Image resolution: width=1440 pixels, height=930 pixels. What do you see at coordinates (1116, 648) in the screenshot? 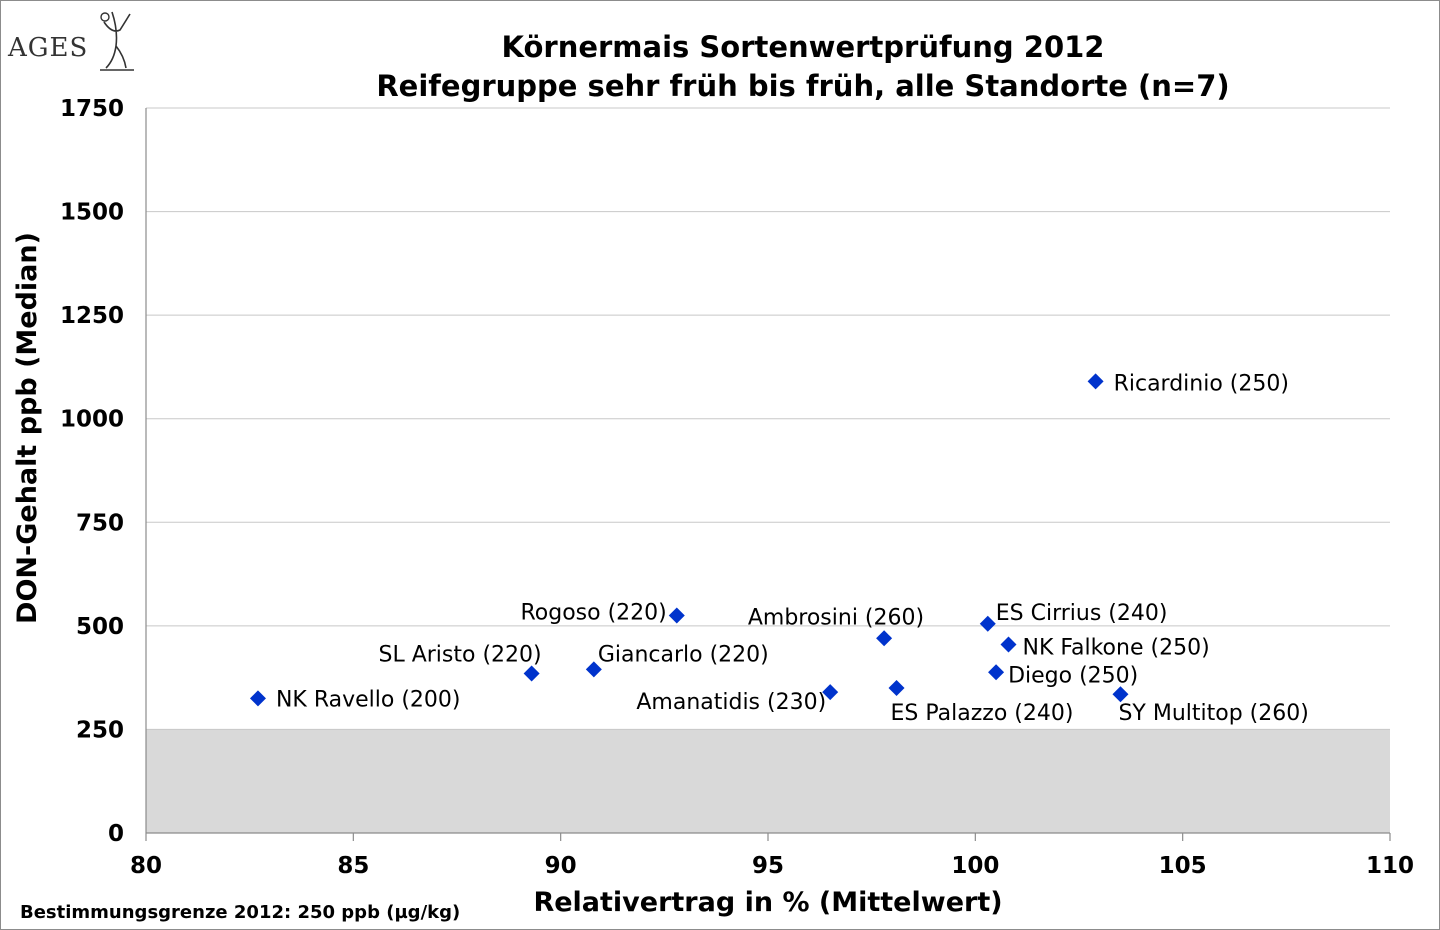
I see `data-point-label: NK Falkone (250)` at bounding box center [1116, 648].